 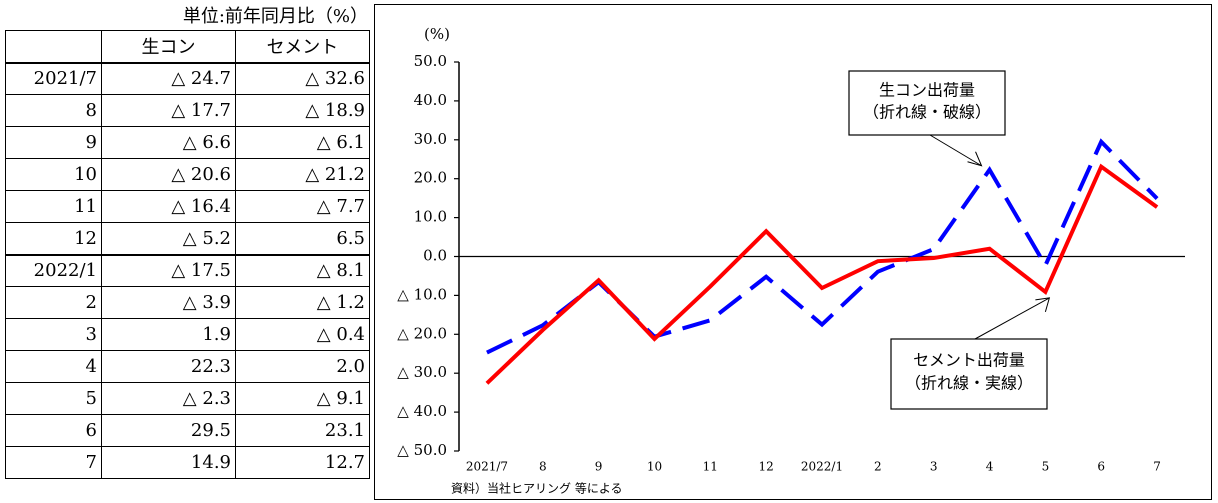 What do you see at coordinates (302, 46) in the screenshot?
I see `table-header-cement: セメント` at bounding box center [302, 46].